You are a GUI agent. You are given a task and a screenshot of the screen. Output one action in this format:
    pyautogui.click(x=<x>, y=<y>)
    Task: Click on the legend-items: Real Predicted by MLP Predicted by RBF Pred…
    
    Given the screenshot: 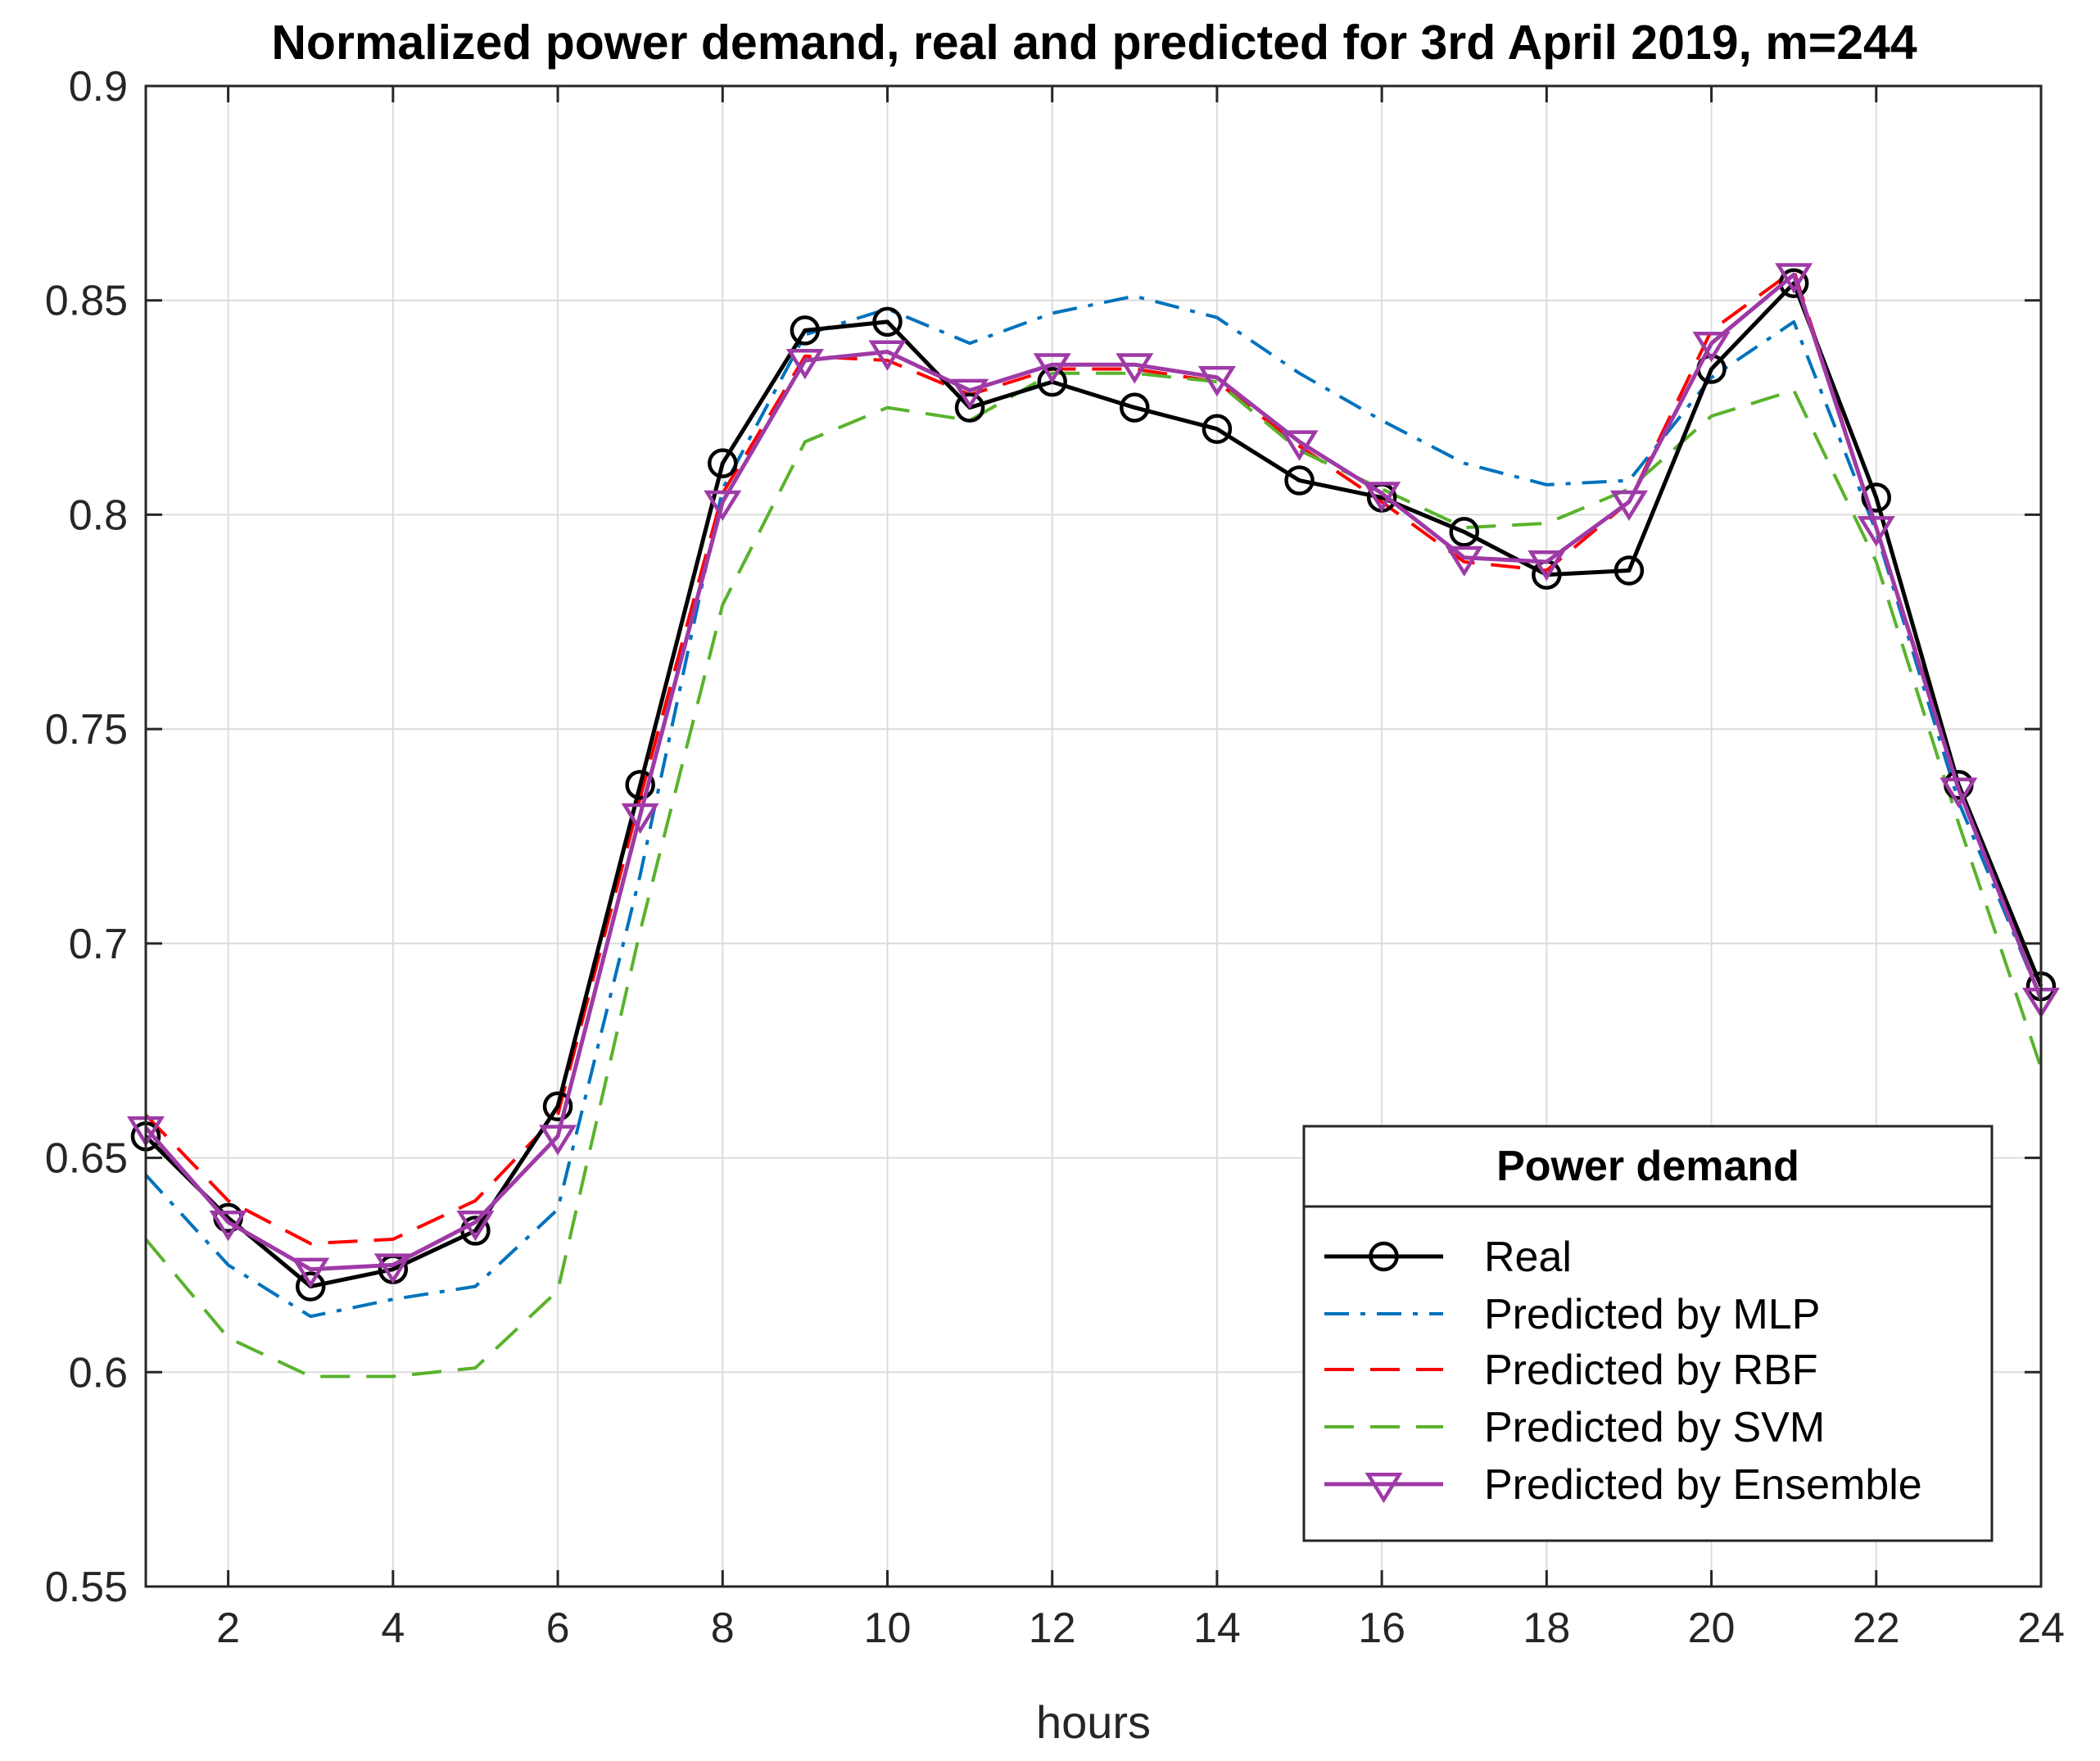 What is the action you would take?
    pyautogui.click(x=1623, y=1371)
    